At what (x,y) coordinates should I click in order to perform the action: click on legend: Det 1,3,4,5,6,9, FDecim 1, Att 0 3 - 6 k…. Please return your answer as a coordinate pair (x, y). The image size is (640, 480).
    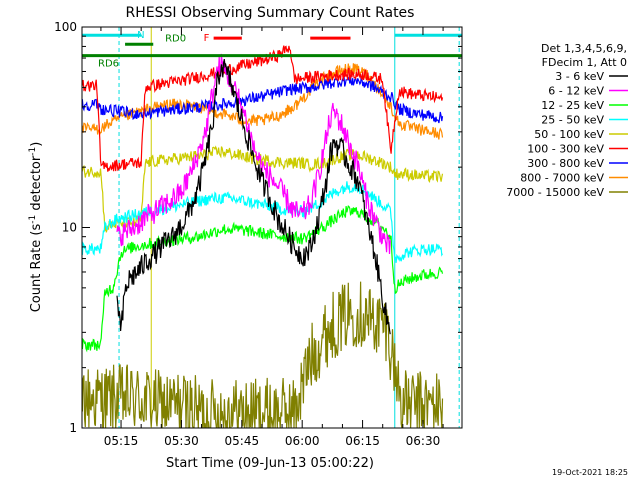
    Looking at the image, I should click on (567, 120).